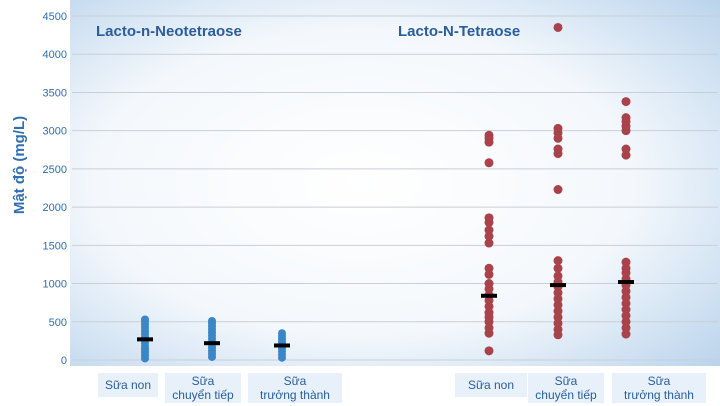  I want to click on y-tick-label: 4500, so click(55, 17).